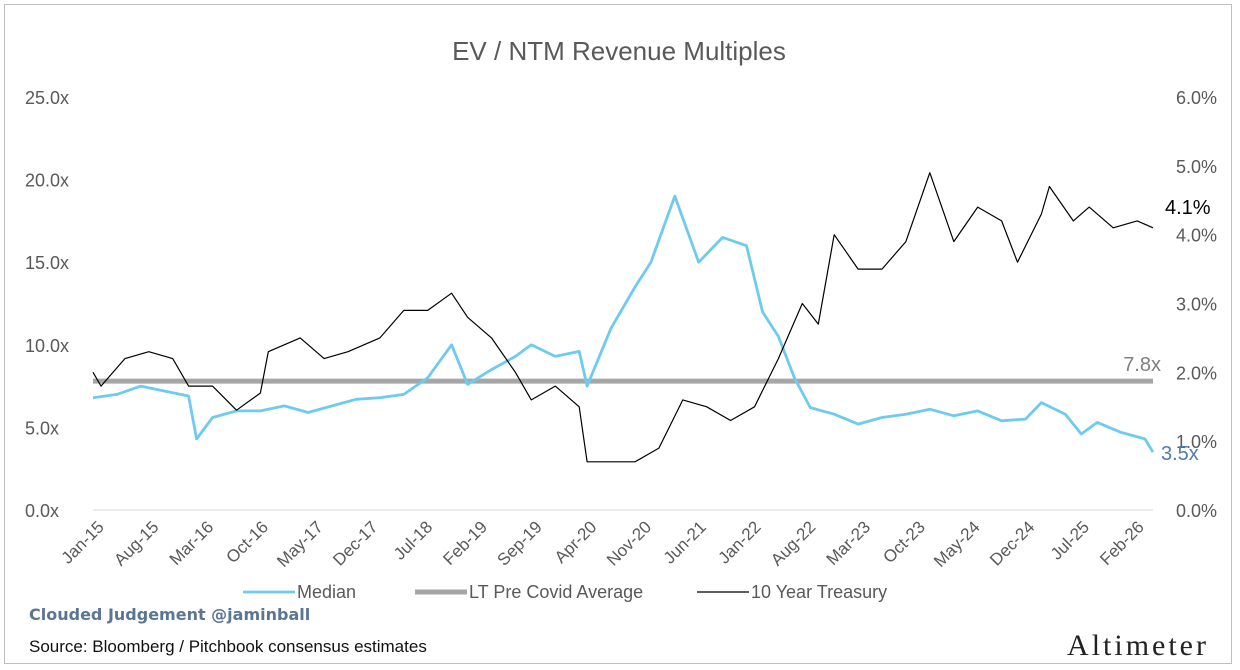 The width and height of the screenshot is (1240, 670). Describe the element at coordinates (47, 98) in the screenshot. I see `y-left-tick-label: 25.0x` at that location.